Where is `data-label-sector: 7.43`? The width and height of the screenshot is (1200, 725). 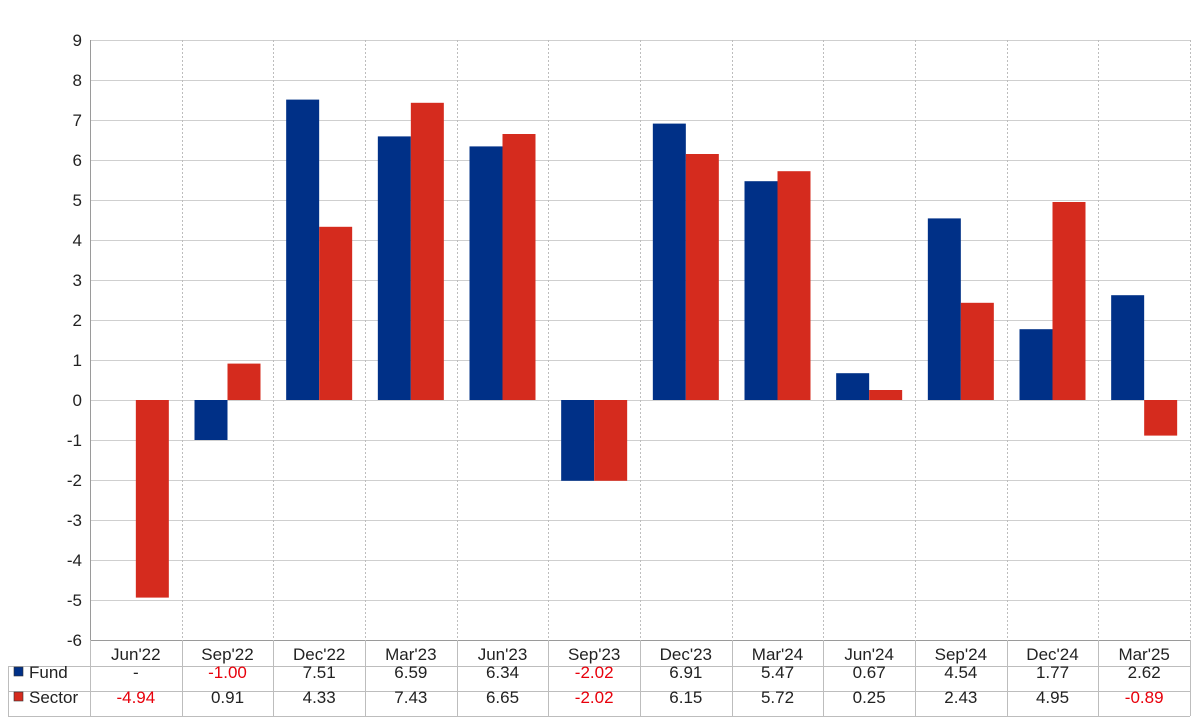
data-label-sector: 7.43 is located at coordinates (410, 697).